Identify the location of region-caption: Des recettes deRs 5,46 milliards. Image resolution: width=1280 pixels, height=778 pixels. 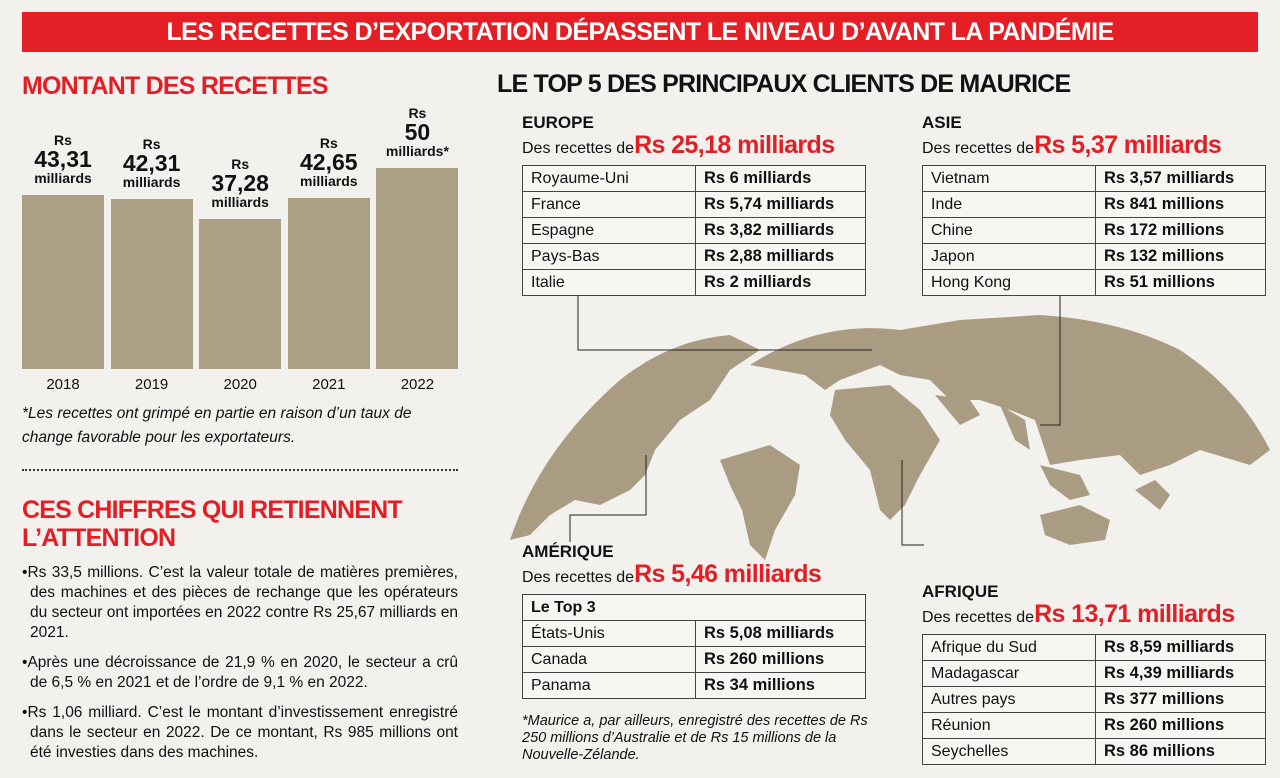
(694, 576).